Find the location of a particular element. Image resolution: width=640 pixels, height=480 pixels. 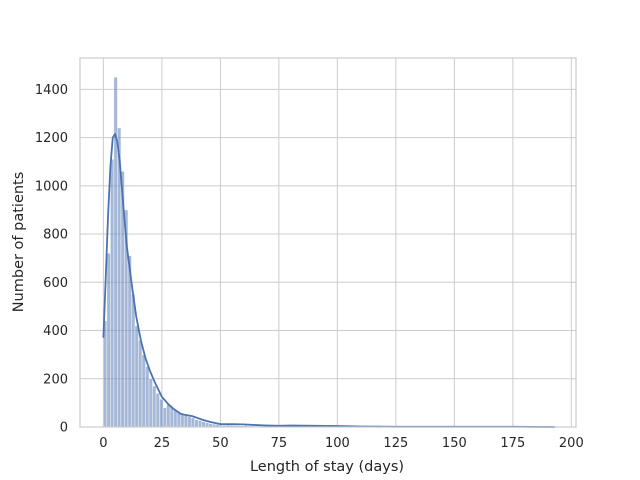

x-tick-label: 200 is located at coordinates (571, 443).